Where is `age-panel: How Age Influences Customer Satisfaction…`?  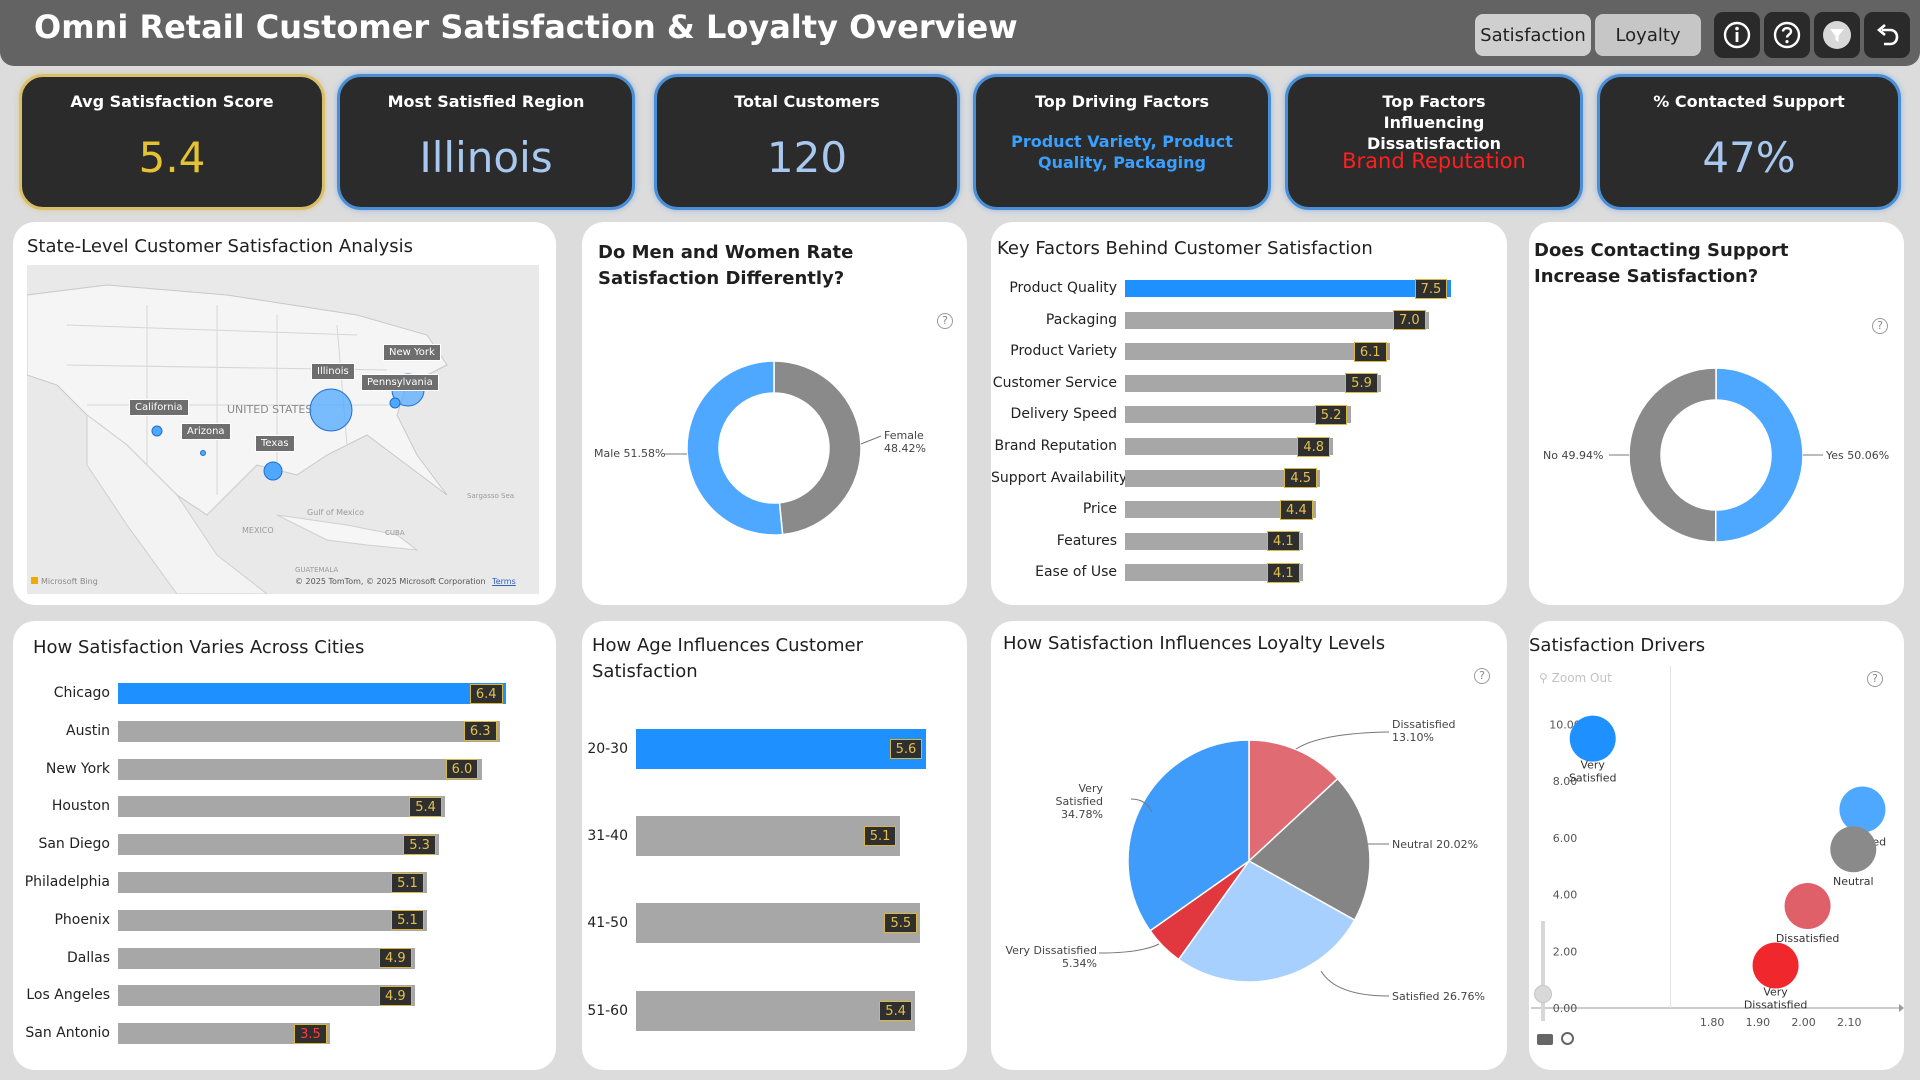
age-panel: How Age Influences Customer Satisfaction… is located at coordinates (774, 845).